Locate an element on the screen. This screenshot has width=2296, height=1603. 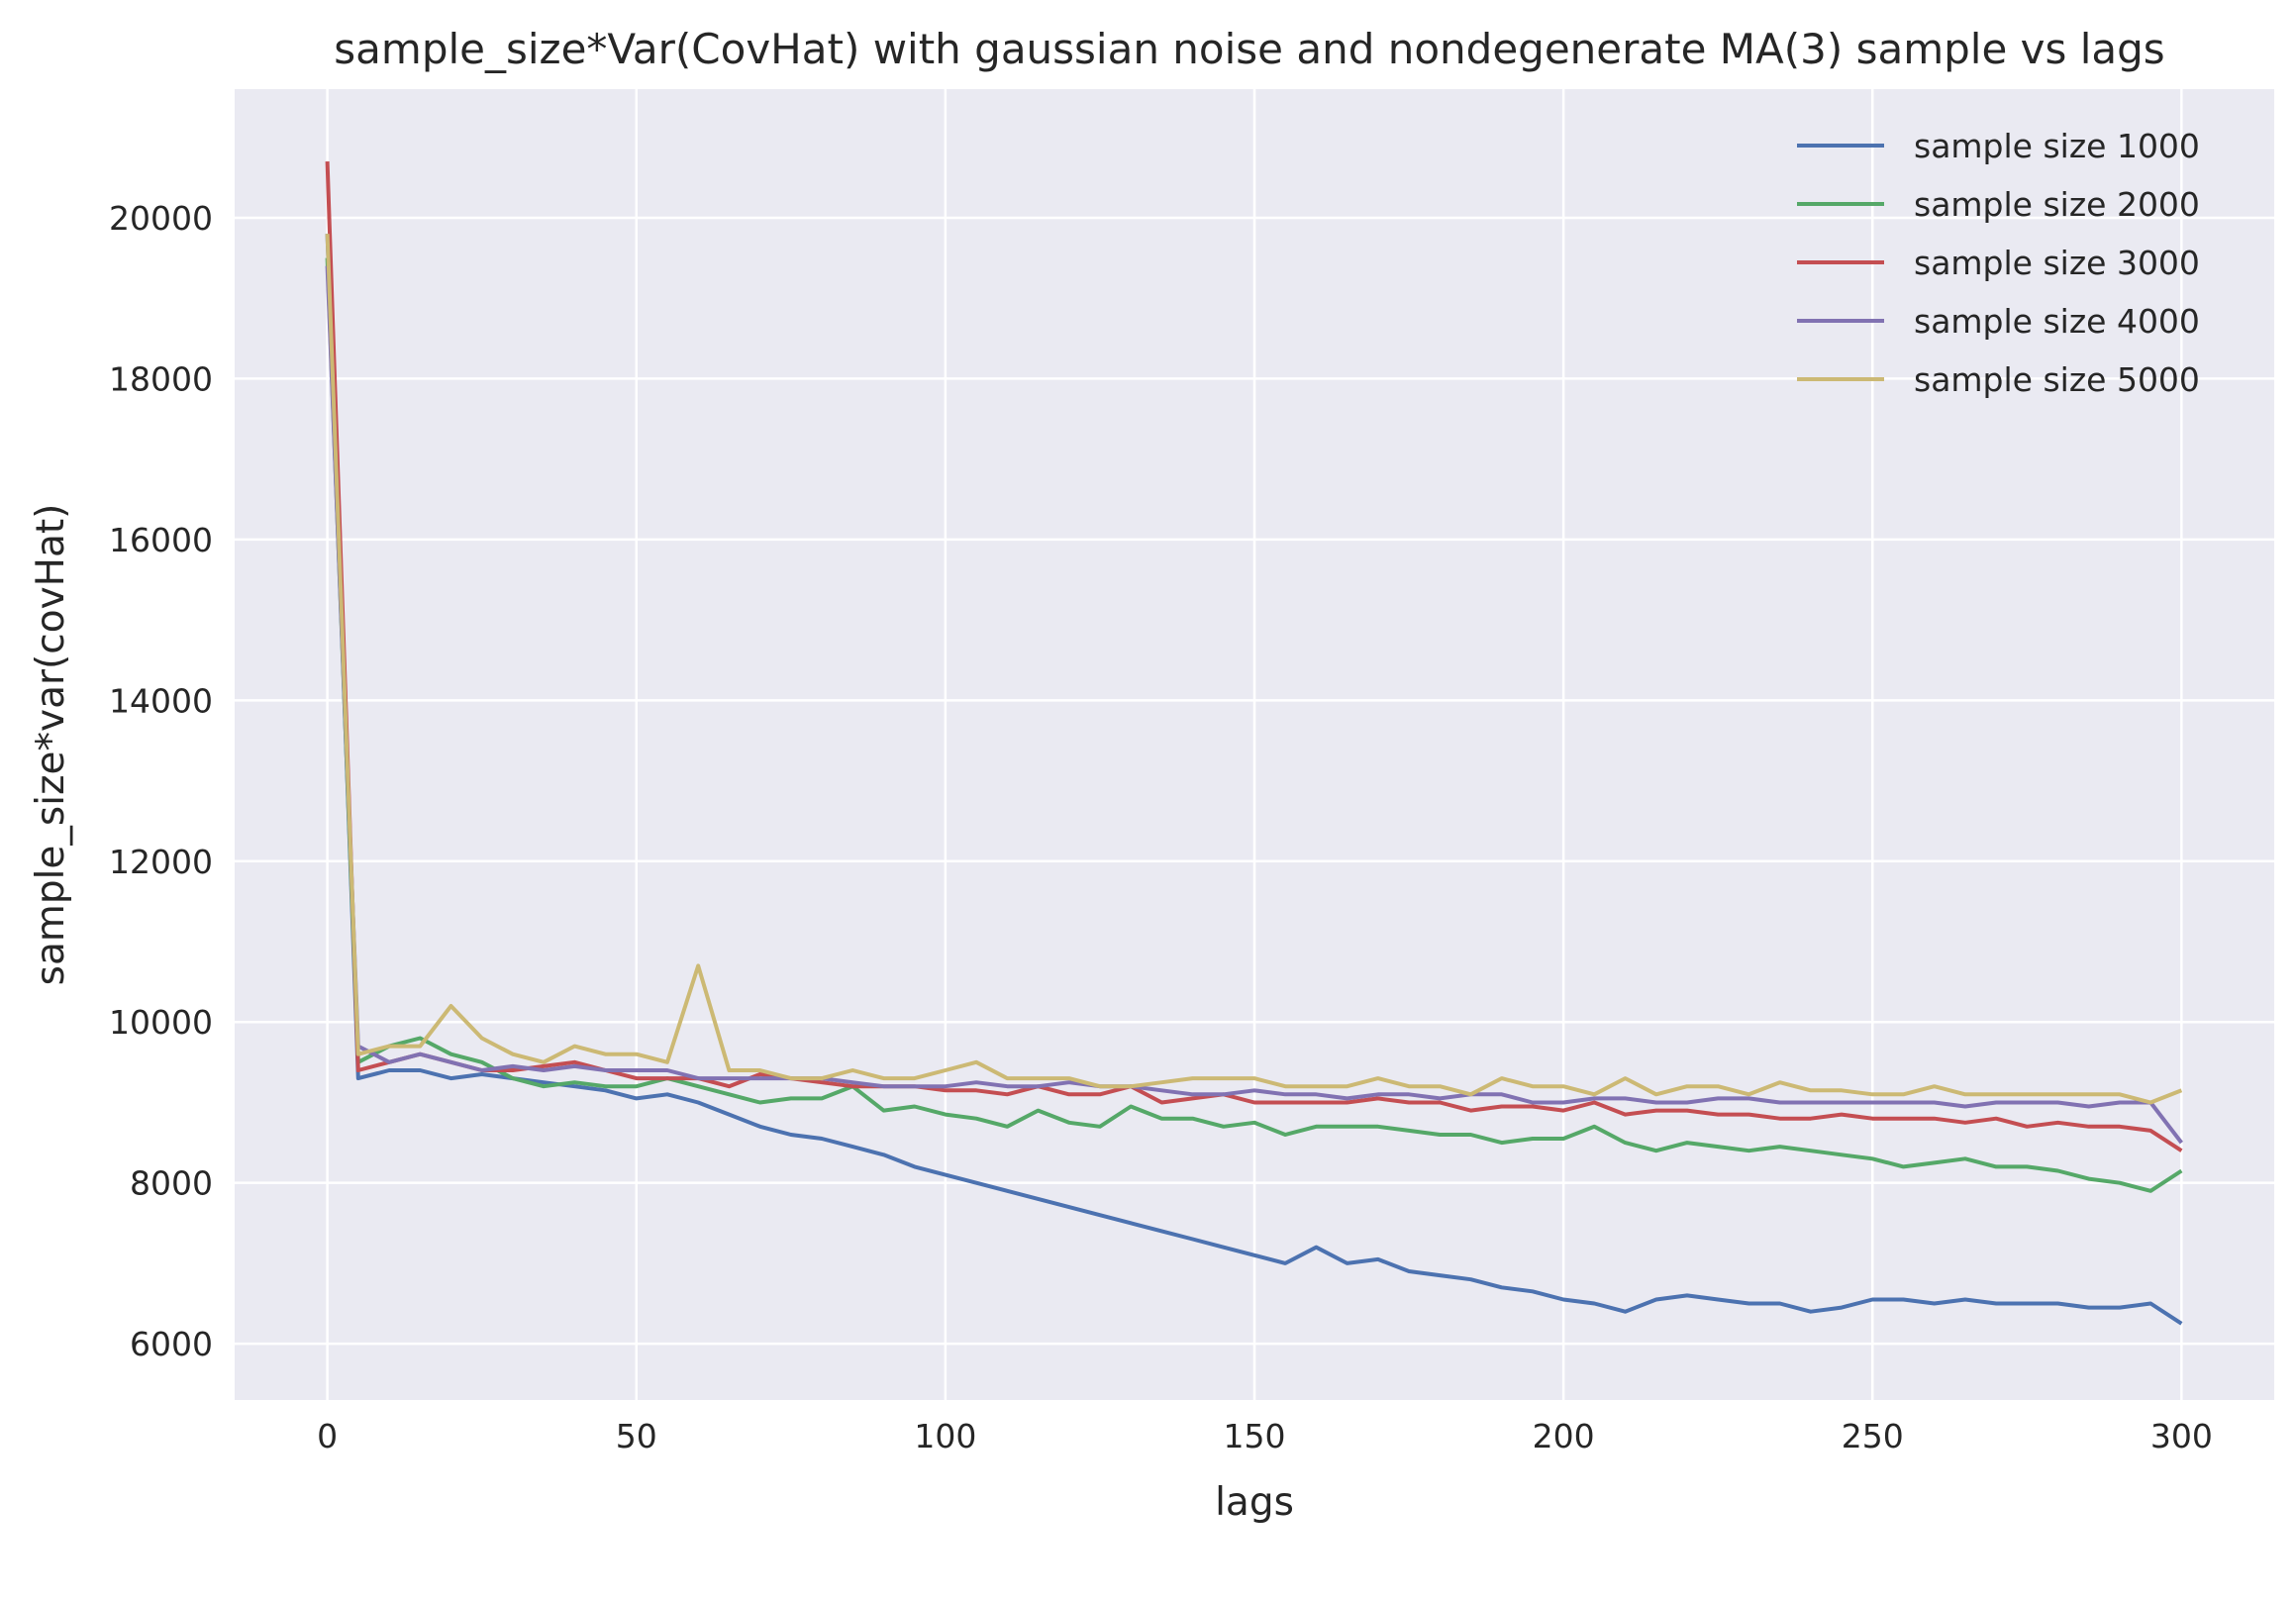
x-tick-label: 250 is located at coordinates (1873, 1436).